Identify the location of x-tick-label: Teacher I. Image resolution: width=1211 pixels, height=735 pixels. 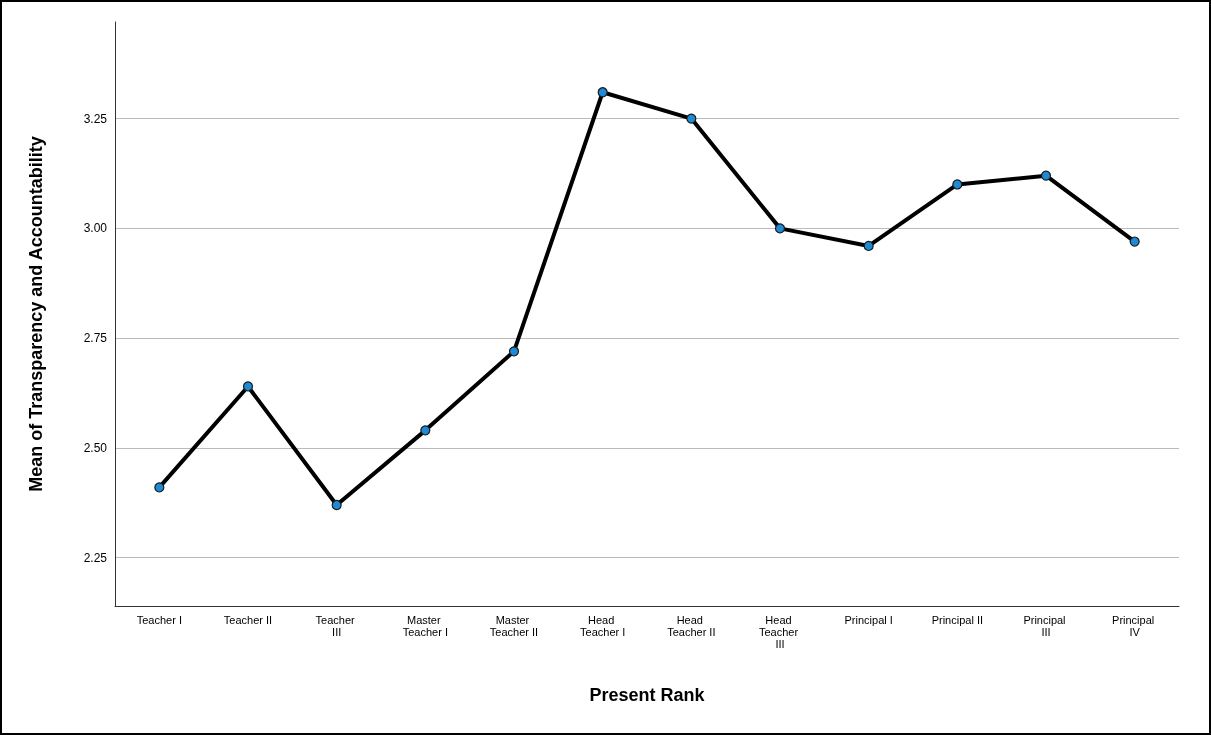
(159, 620).